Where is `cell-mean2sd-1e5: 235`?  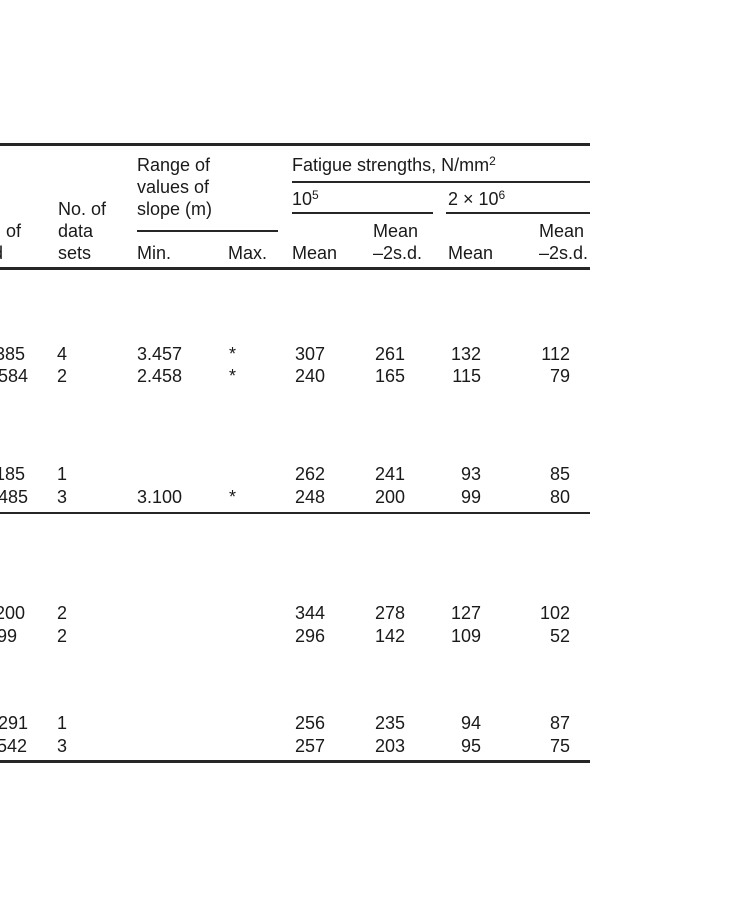
cell-mean2sd-1e5: 235 is located at coordinates (389, 723).